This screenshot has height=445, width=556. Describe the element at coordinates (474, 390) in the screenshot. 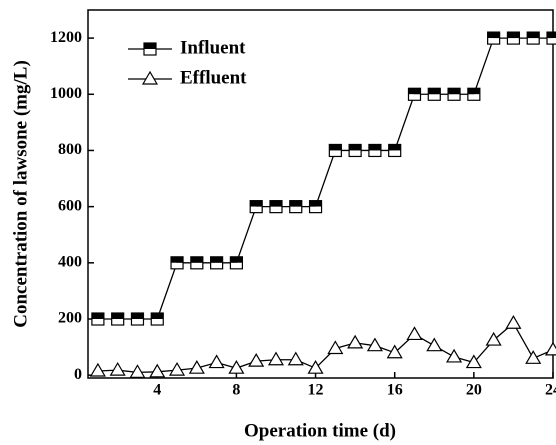

I see `x-tick-label: 20` at that location.